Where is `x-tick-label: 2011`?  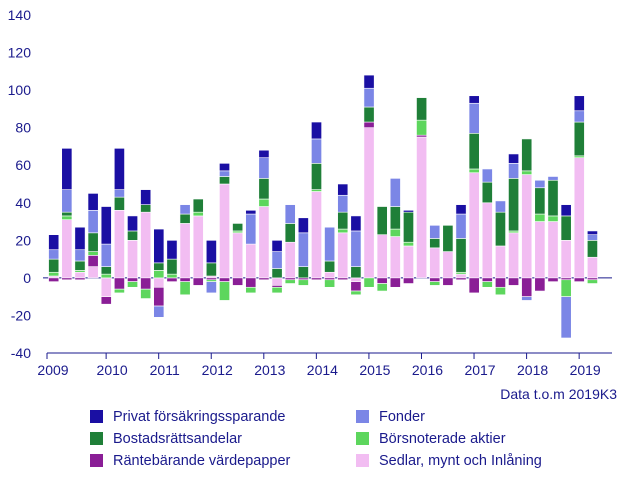 x-tick-label: 2011 is located at coordinates (165, 370).